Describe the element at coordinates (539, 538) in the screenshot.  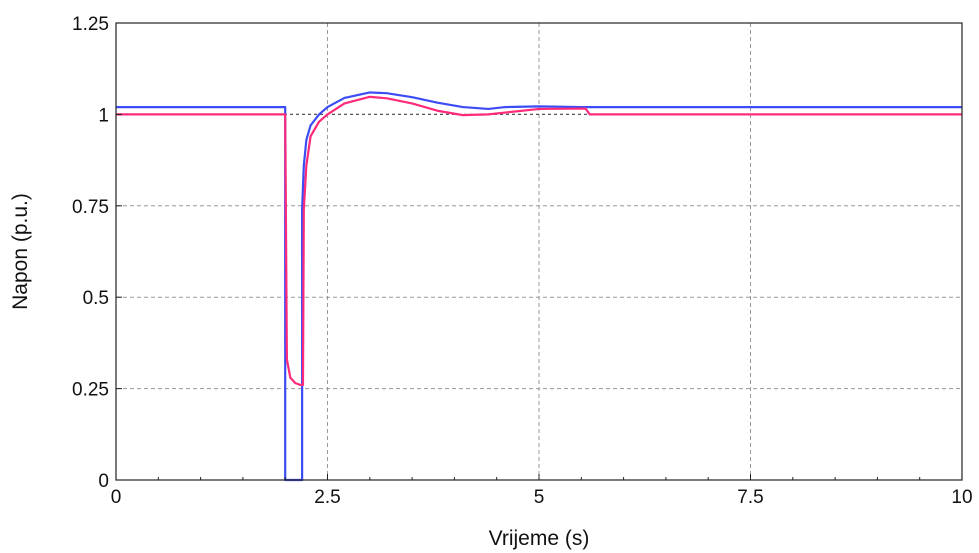
I see `x-axis-title: Vrijeme (s)` at that location.